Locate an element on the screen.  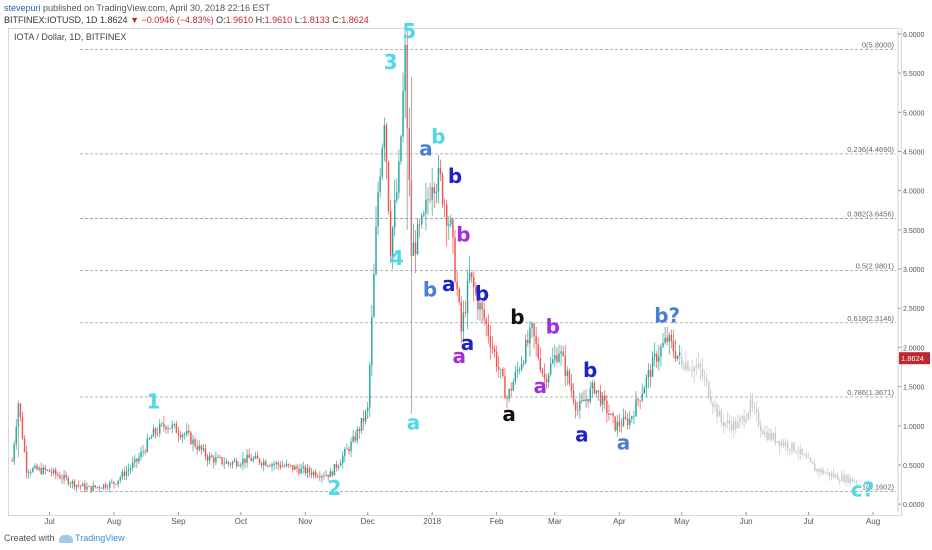
x-tick-label: Mar is located at coordinates (555, 521).